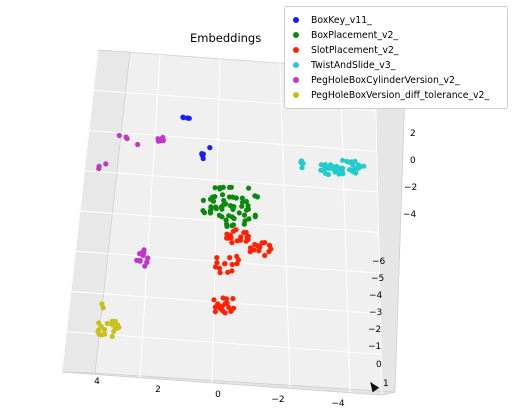  I want to click on x-tick-label: 0, so click(218, 395).